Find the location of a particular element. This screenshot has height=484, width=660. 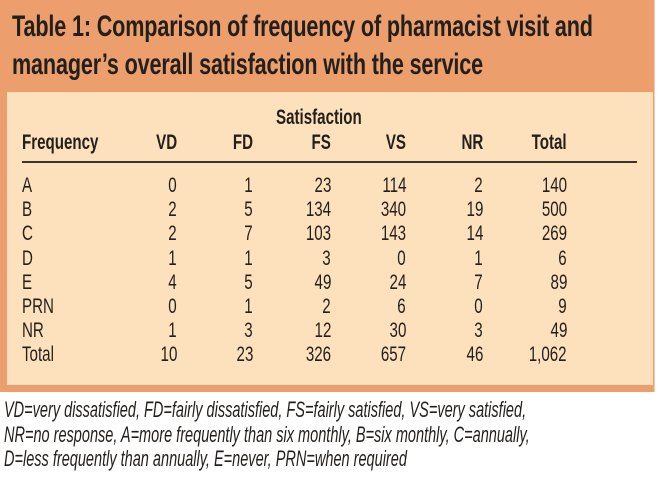

table-cell: 657 is located at coordinates (393, 354).